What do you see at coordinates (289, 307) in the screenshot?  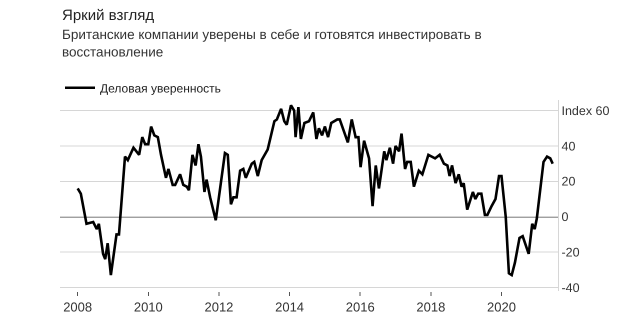 I see `x-tick-label: 2014` at bounding box center [289, 307].